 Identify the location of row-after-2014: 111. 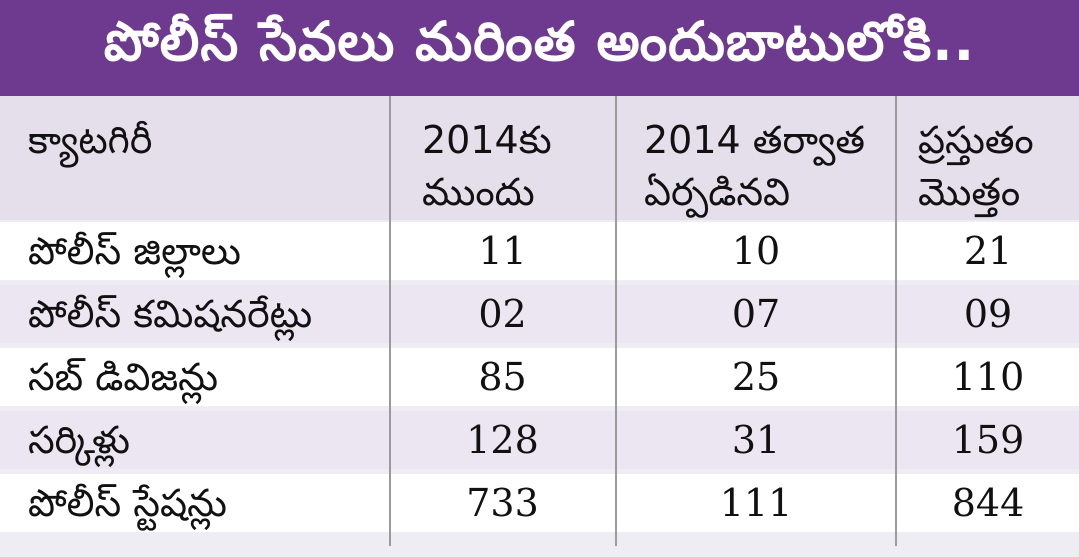
(756, 503).